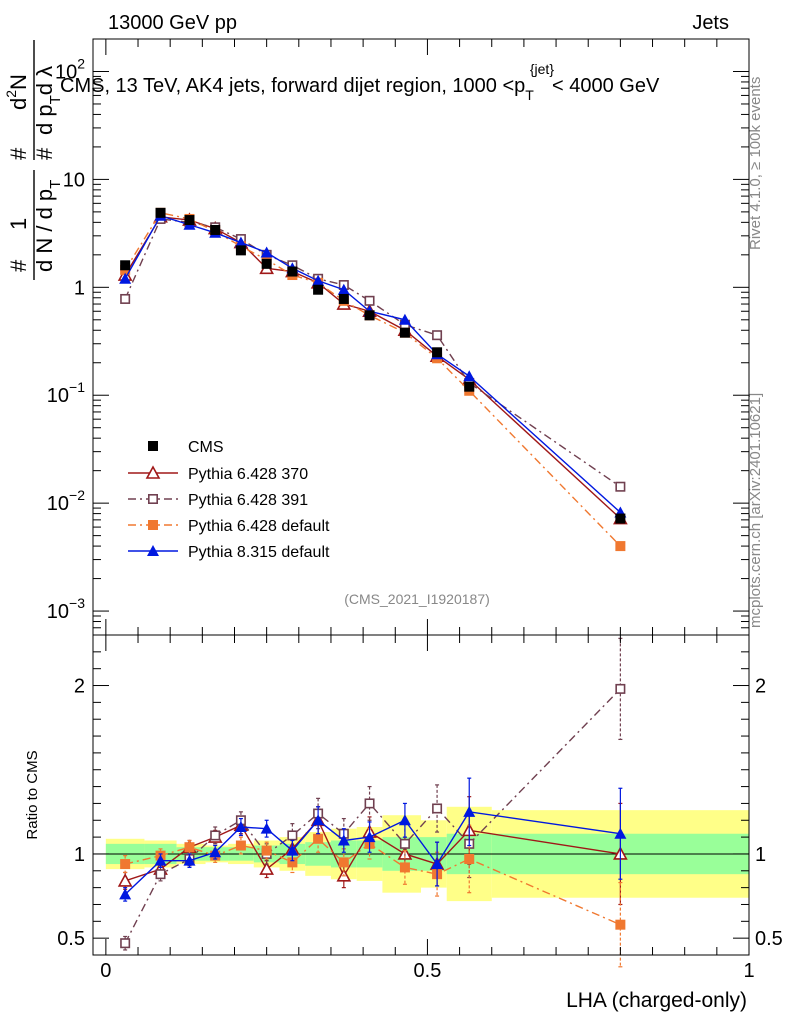 Image resolution: width=786 pixels, height=1024 pixels. Describe the element at coordinates (66, 501) in the screenshot. I see `y-tick-label-top: 10⁻²` at that location.